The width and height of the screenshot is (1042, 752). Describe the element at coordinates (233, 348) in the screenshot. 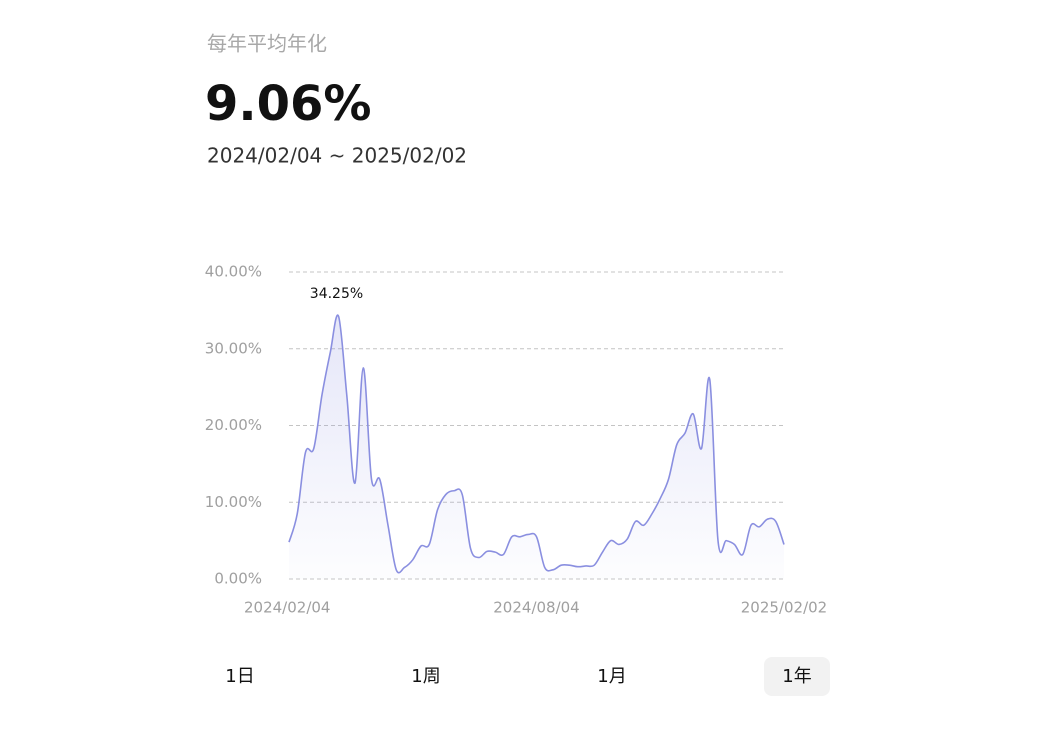

I see `y-tick-label: 30.00%` at that location.